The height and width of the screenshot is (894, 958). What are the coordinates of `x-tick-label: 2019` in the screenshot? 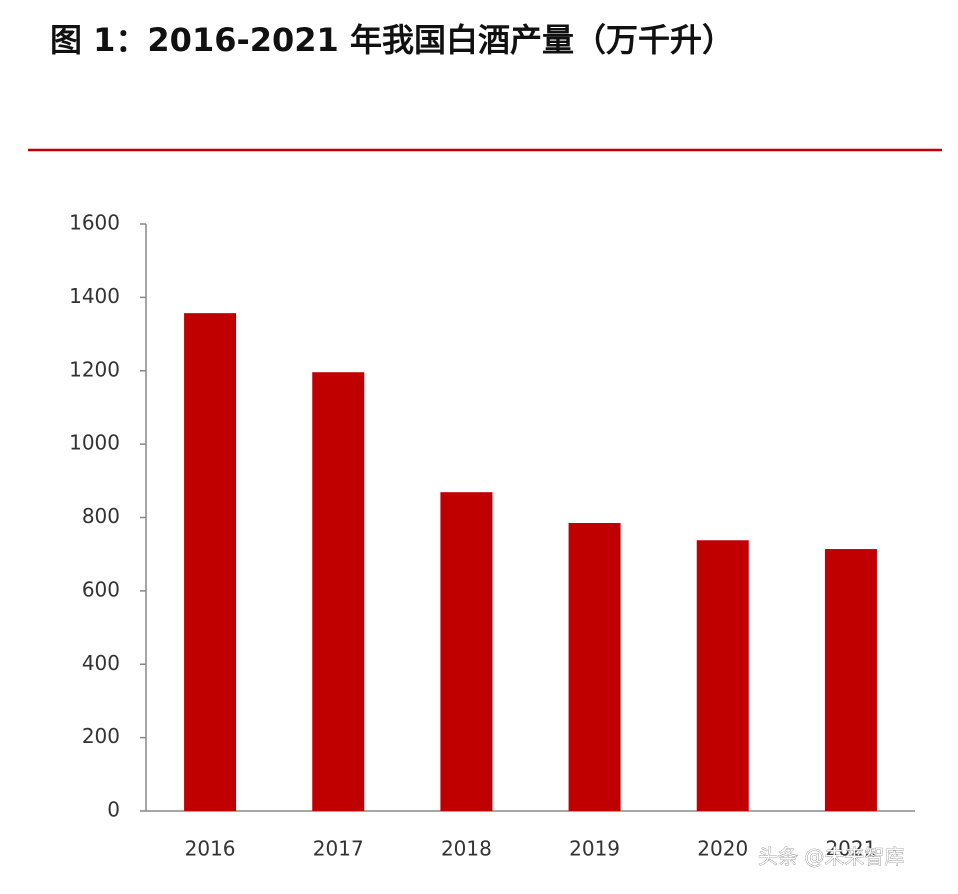 It's located at (594, 849).